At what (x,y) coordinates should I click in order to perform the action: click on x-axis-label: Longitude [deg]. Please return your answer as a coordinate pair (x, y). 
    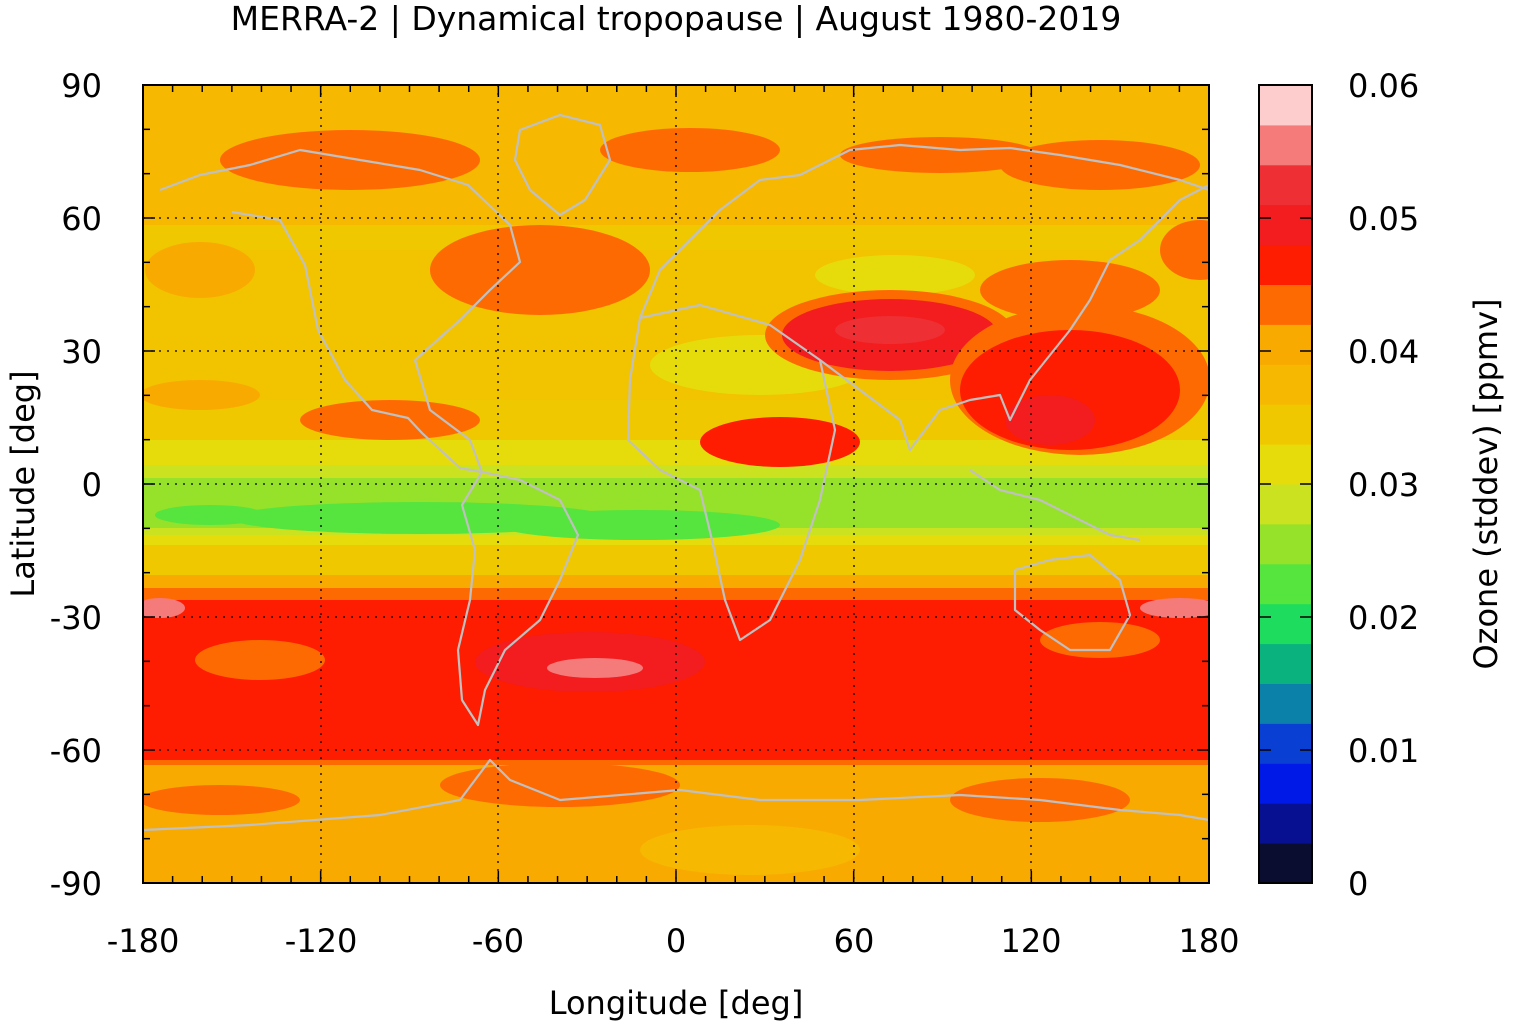
    Looking at the image, I should click on (676, 1003).